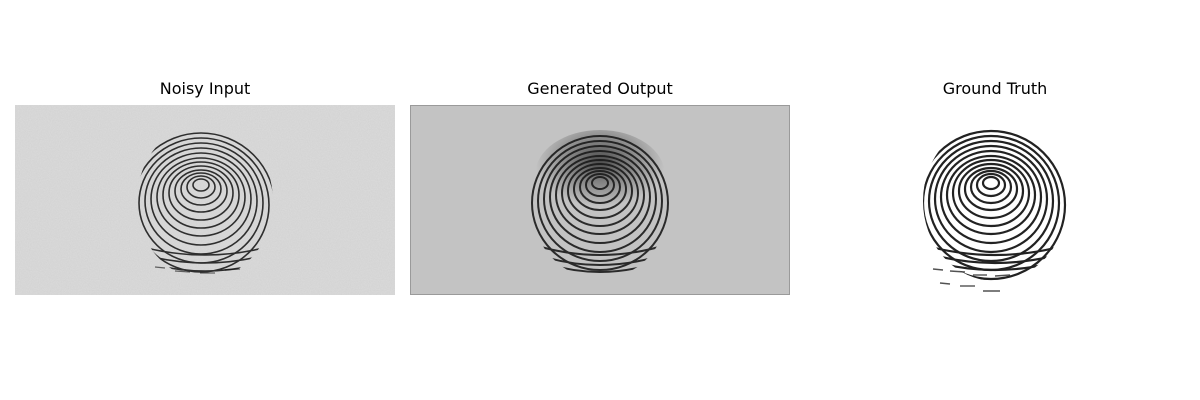 The width and height of the screenshot is (1200, 400). What do you see at coordinates (600, 88) in the screenshot?
I see `panel-title: Generated Output` at bounding box center [600, 88].